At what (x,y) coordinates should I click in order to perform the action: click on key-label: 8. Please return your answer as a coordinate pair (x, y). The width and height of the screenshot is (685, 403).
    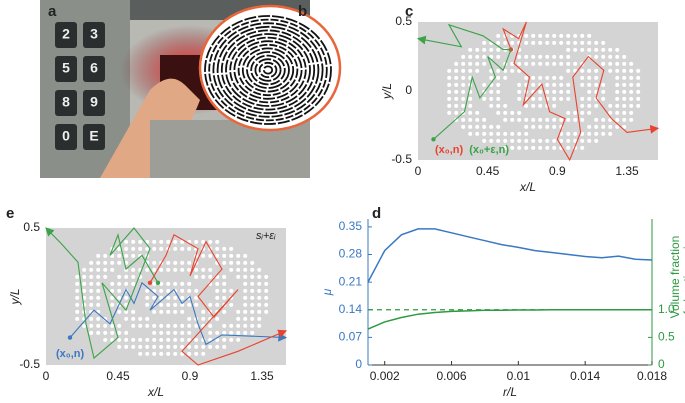
    Looking at the image, I should click on (66, 102).